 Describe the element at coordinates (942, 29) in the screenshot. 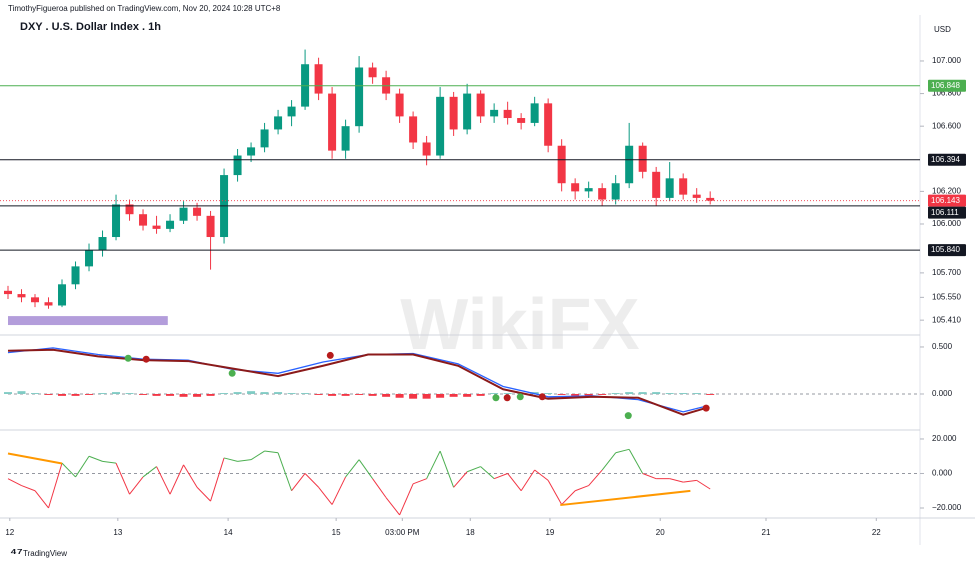

I see `currency: USD` at that location.